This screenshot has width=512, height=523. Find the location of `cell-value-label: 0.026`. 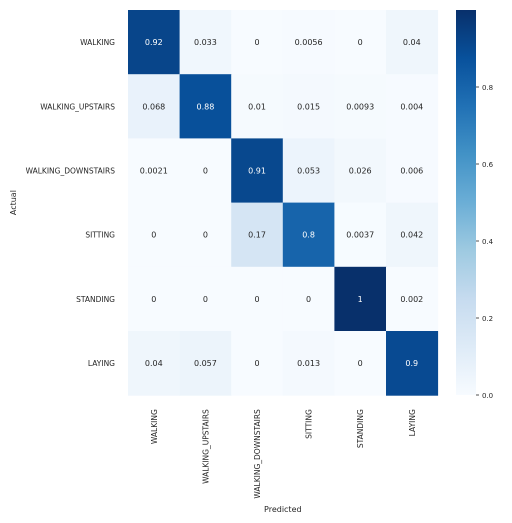

cell-value-label: 0.026 is located at coordinates (360, 171).